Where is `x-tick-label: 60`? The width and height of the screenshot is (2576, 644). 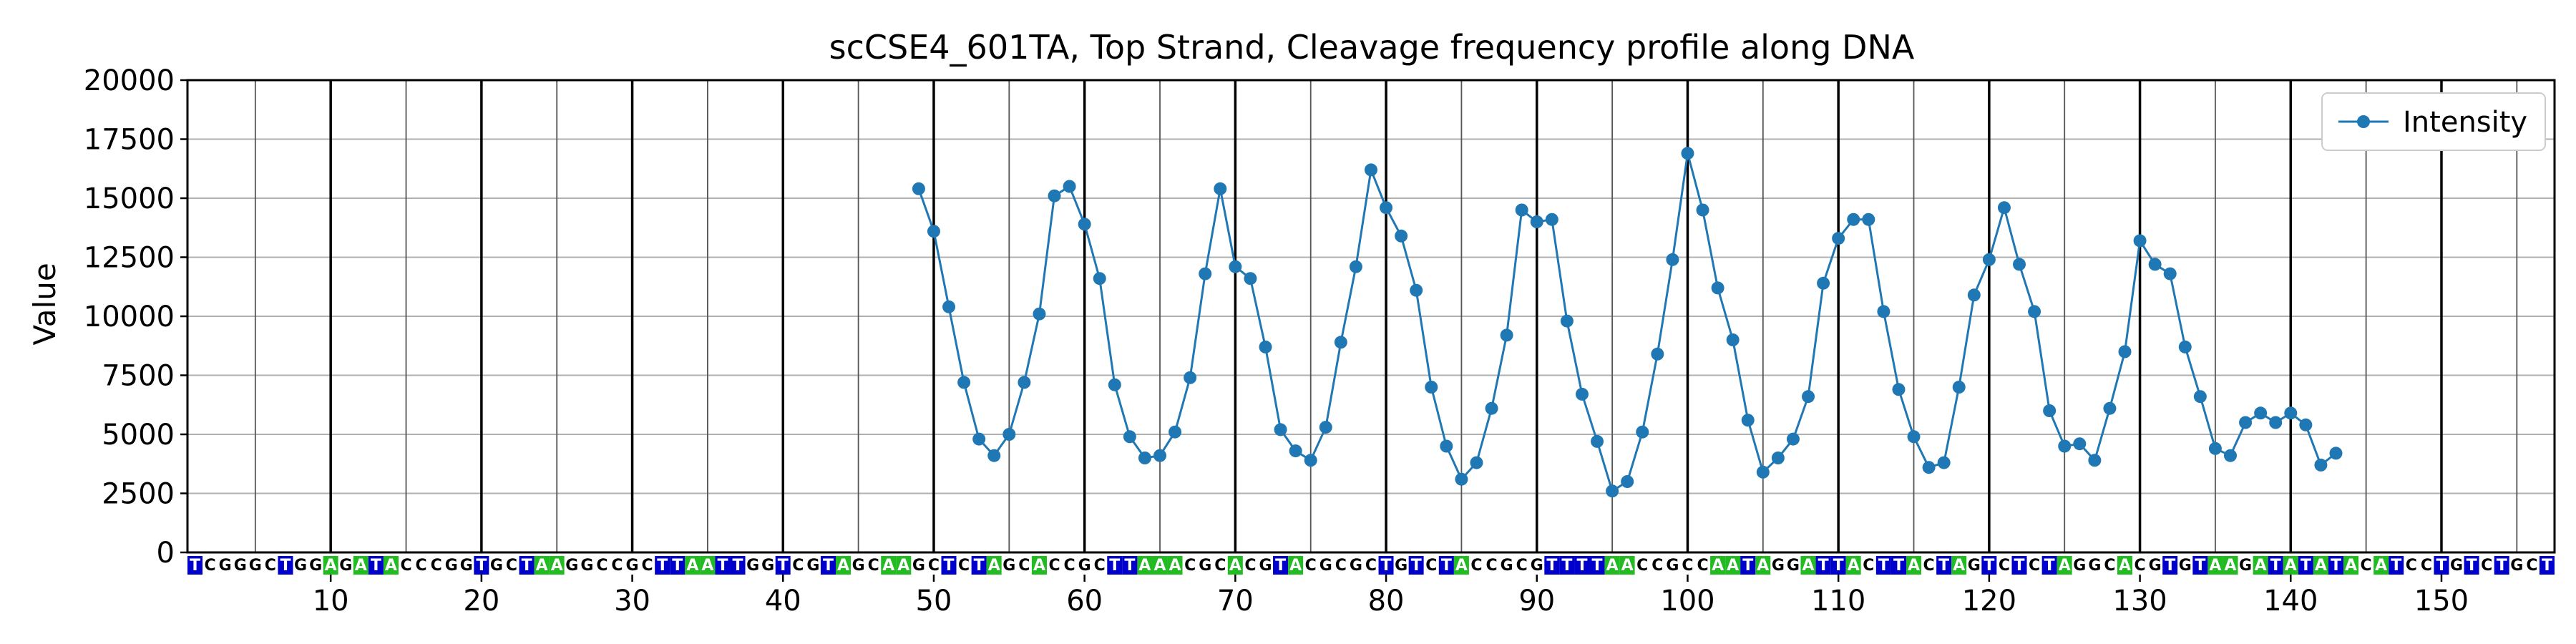 x-tick-label: 60 is located at coordinates (1084, 601).